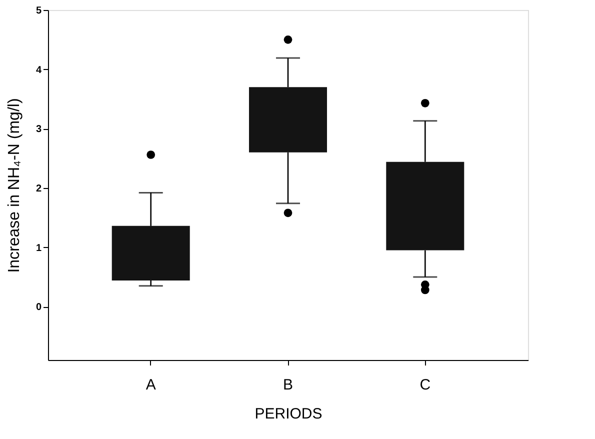  Describe the element at coordinates (151, 385) in the screenshot. I see `x-tick-label: A` at that location.